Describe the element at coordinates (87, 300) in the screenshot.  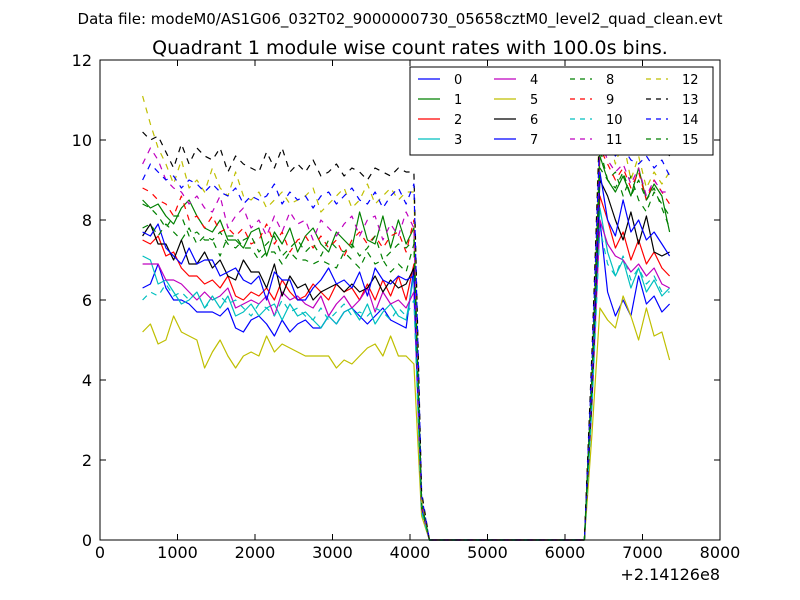
I see `y-tick-label: 6` at that location.